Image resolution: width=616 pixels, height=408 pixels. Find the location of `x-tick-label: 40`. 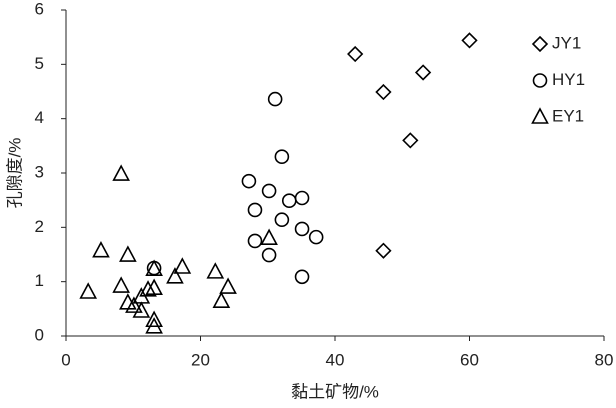

x-tick-label: 40 is located at coordinates (335, 359).